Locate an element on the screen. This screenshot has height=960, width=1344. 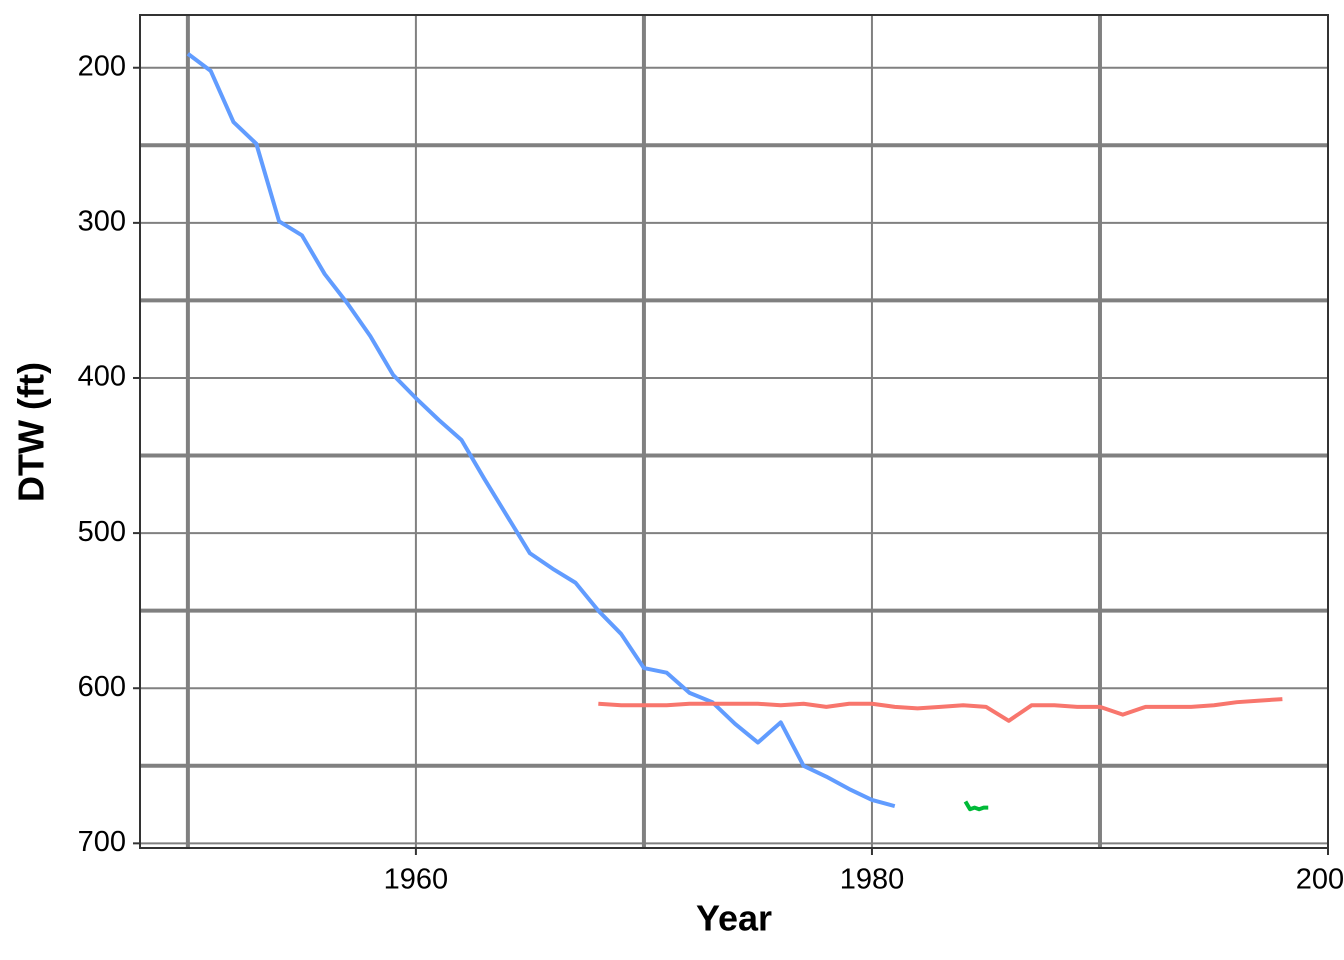
y-tick-label: 500 is located at coordinates (102, 532).